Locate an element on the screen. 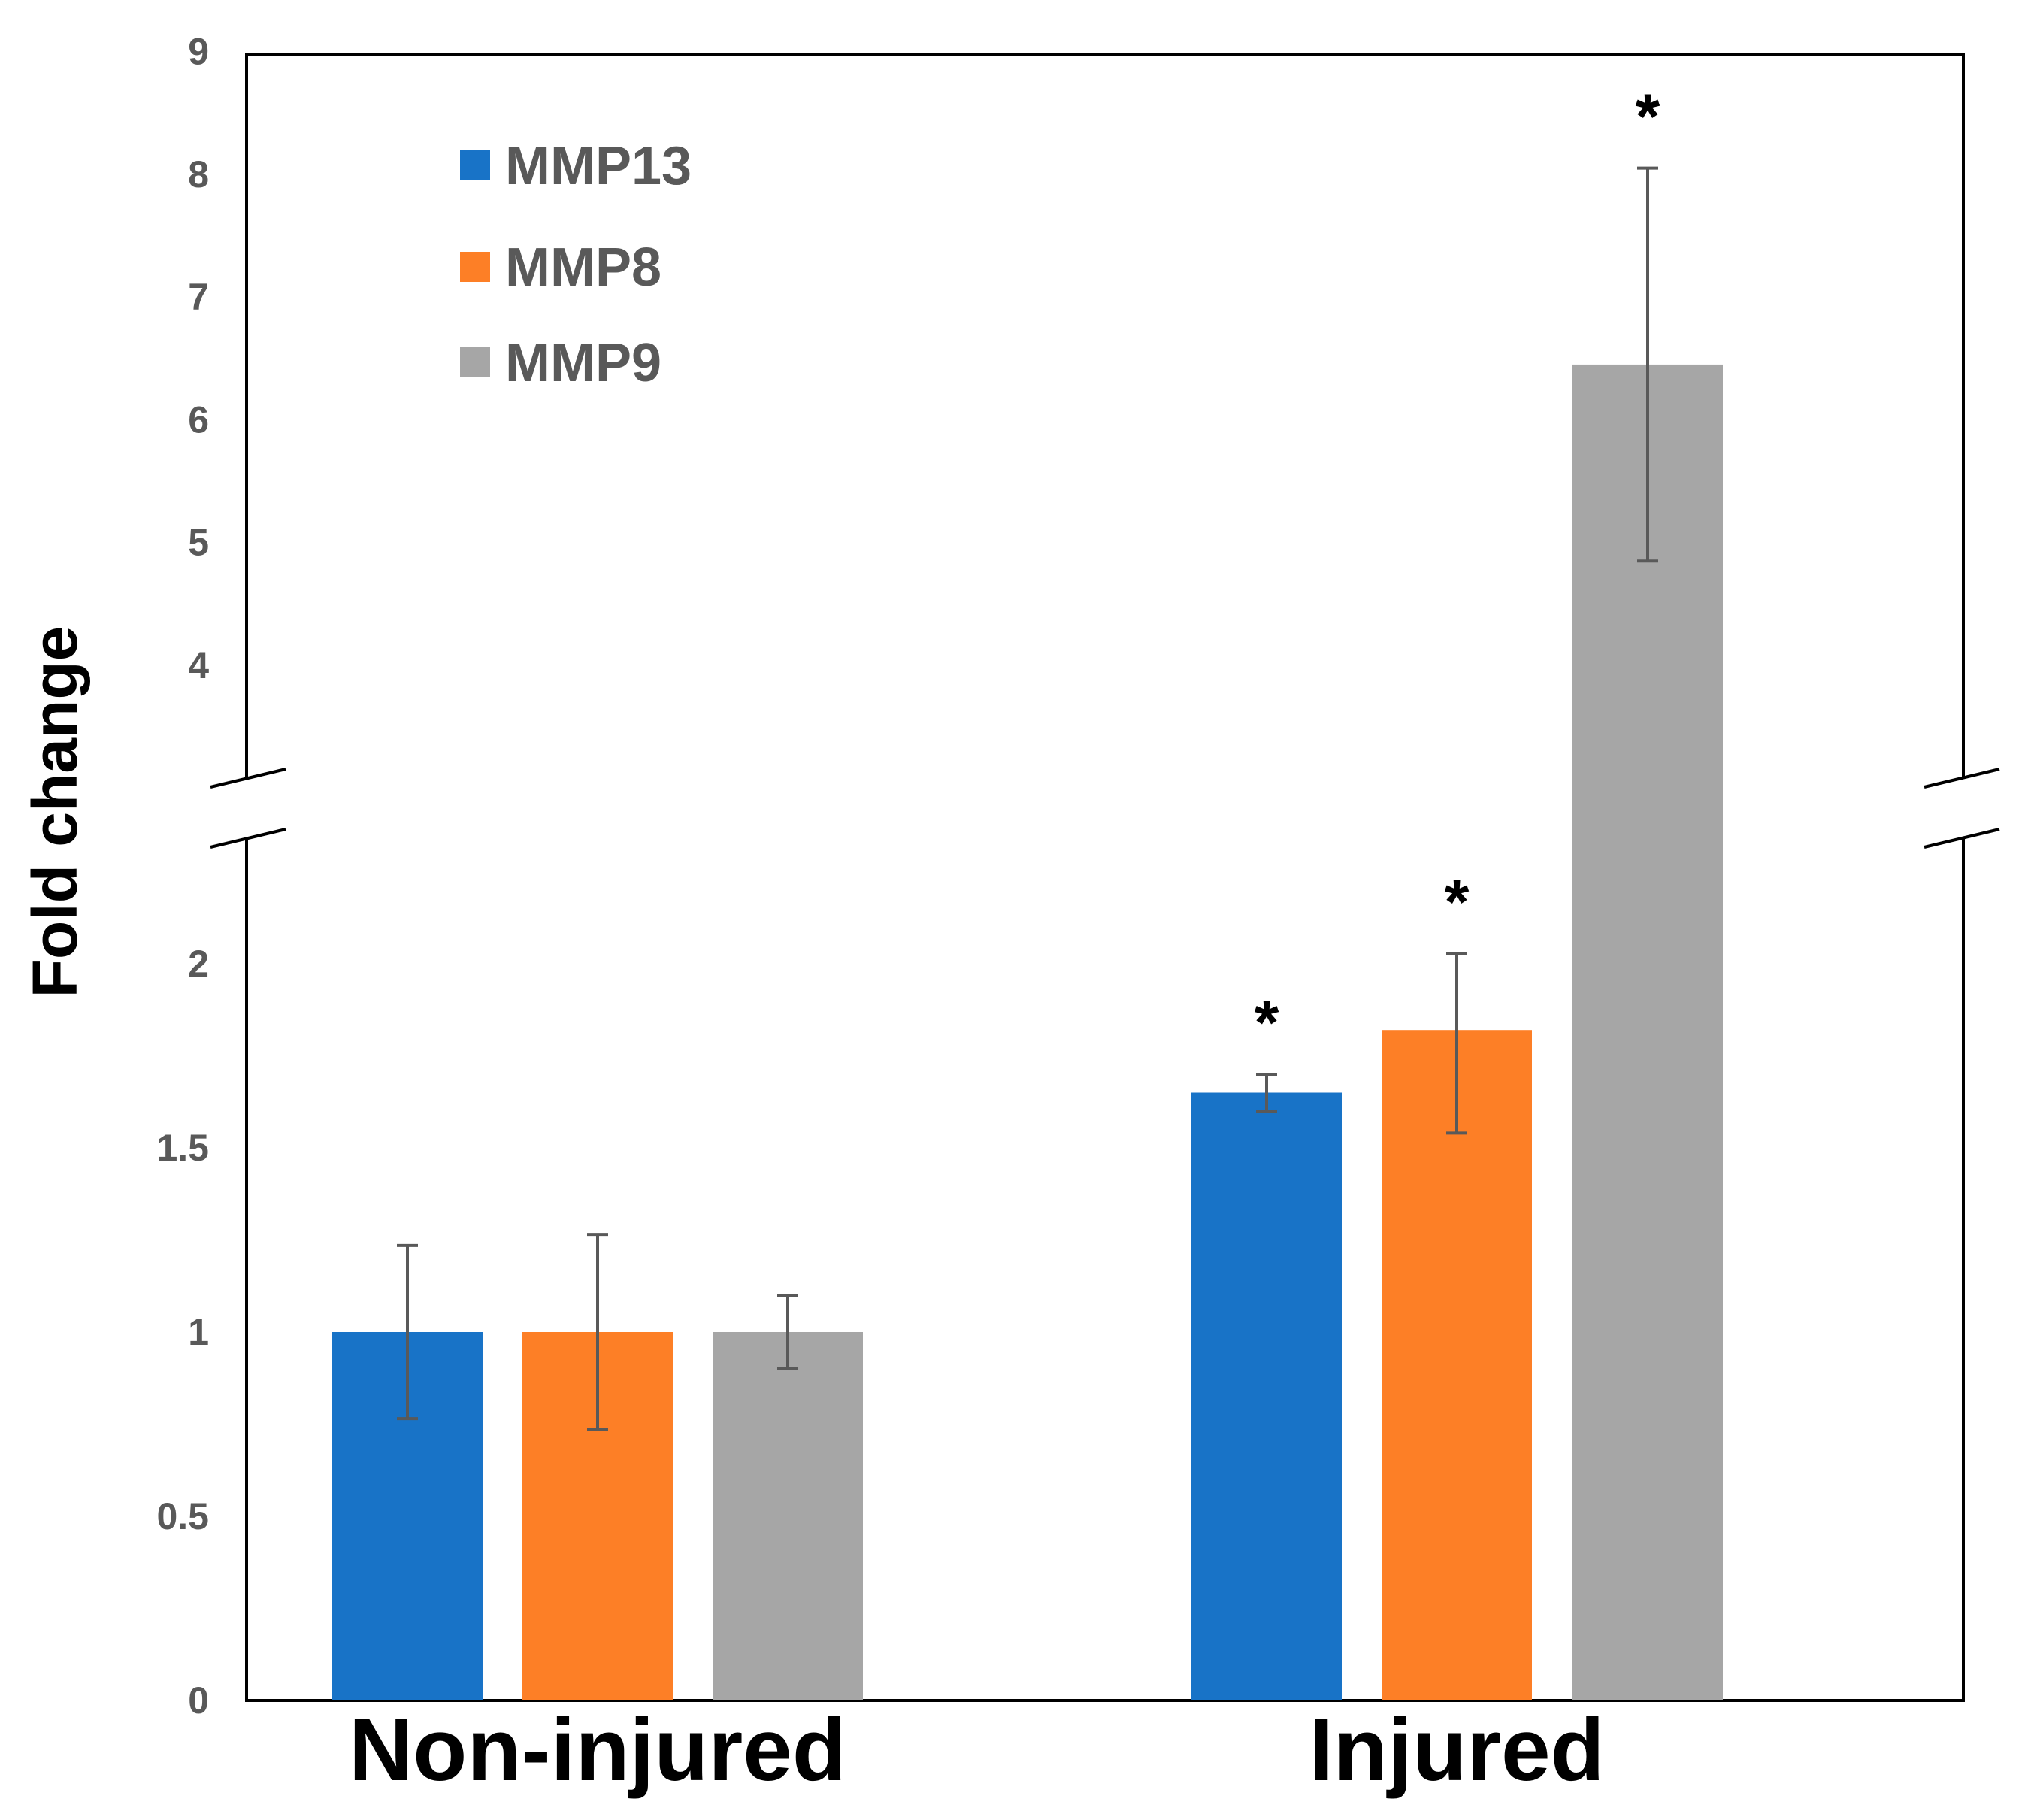 The height and width of the screenshot is (1820, 2022). legend-swatch-mmp13 is located at coordinates (475, 165).